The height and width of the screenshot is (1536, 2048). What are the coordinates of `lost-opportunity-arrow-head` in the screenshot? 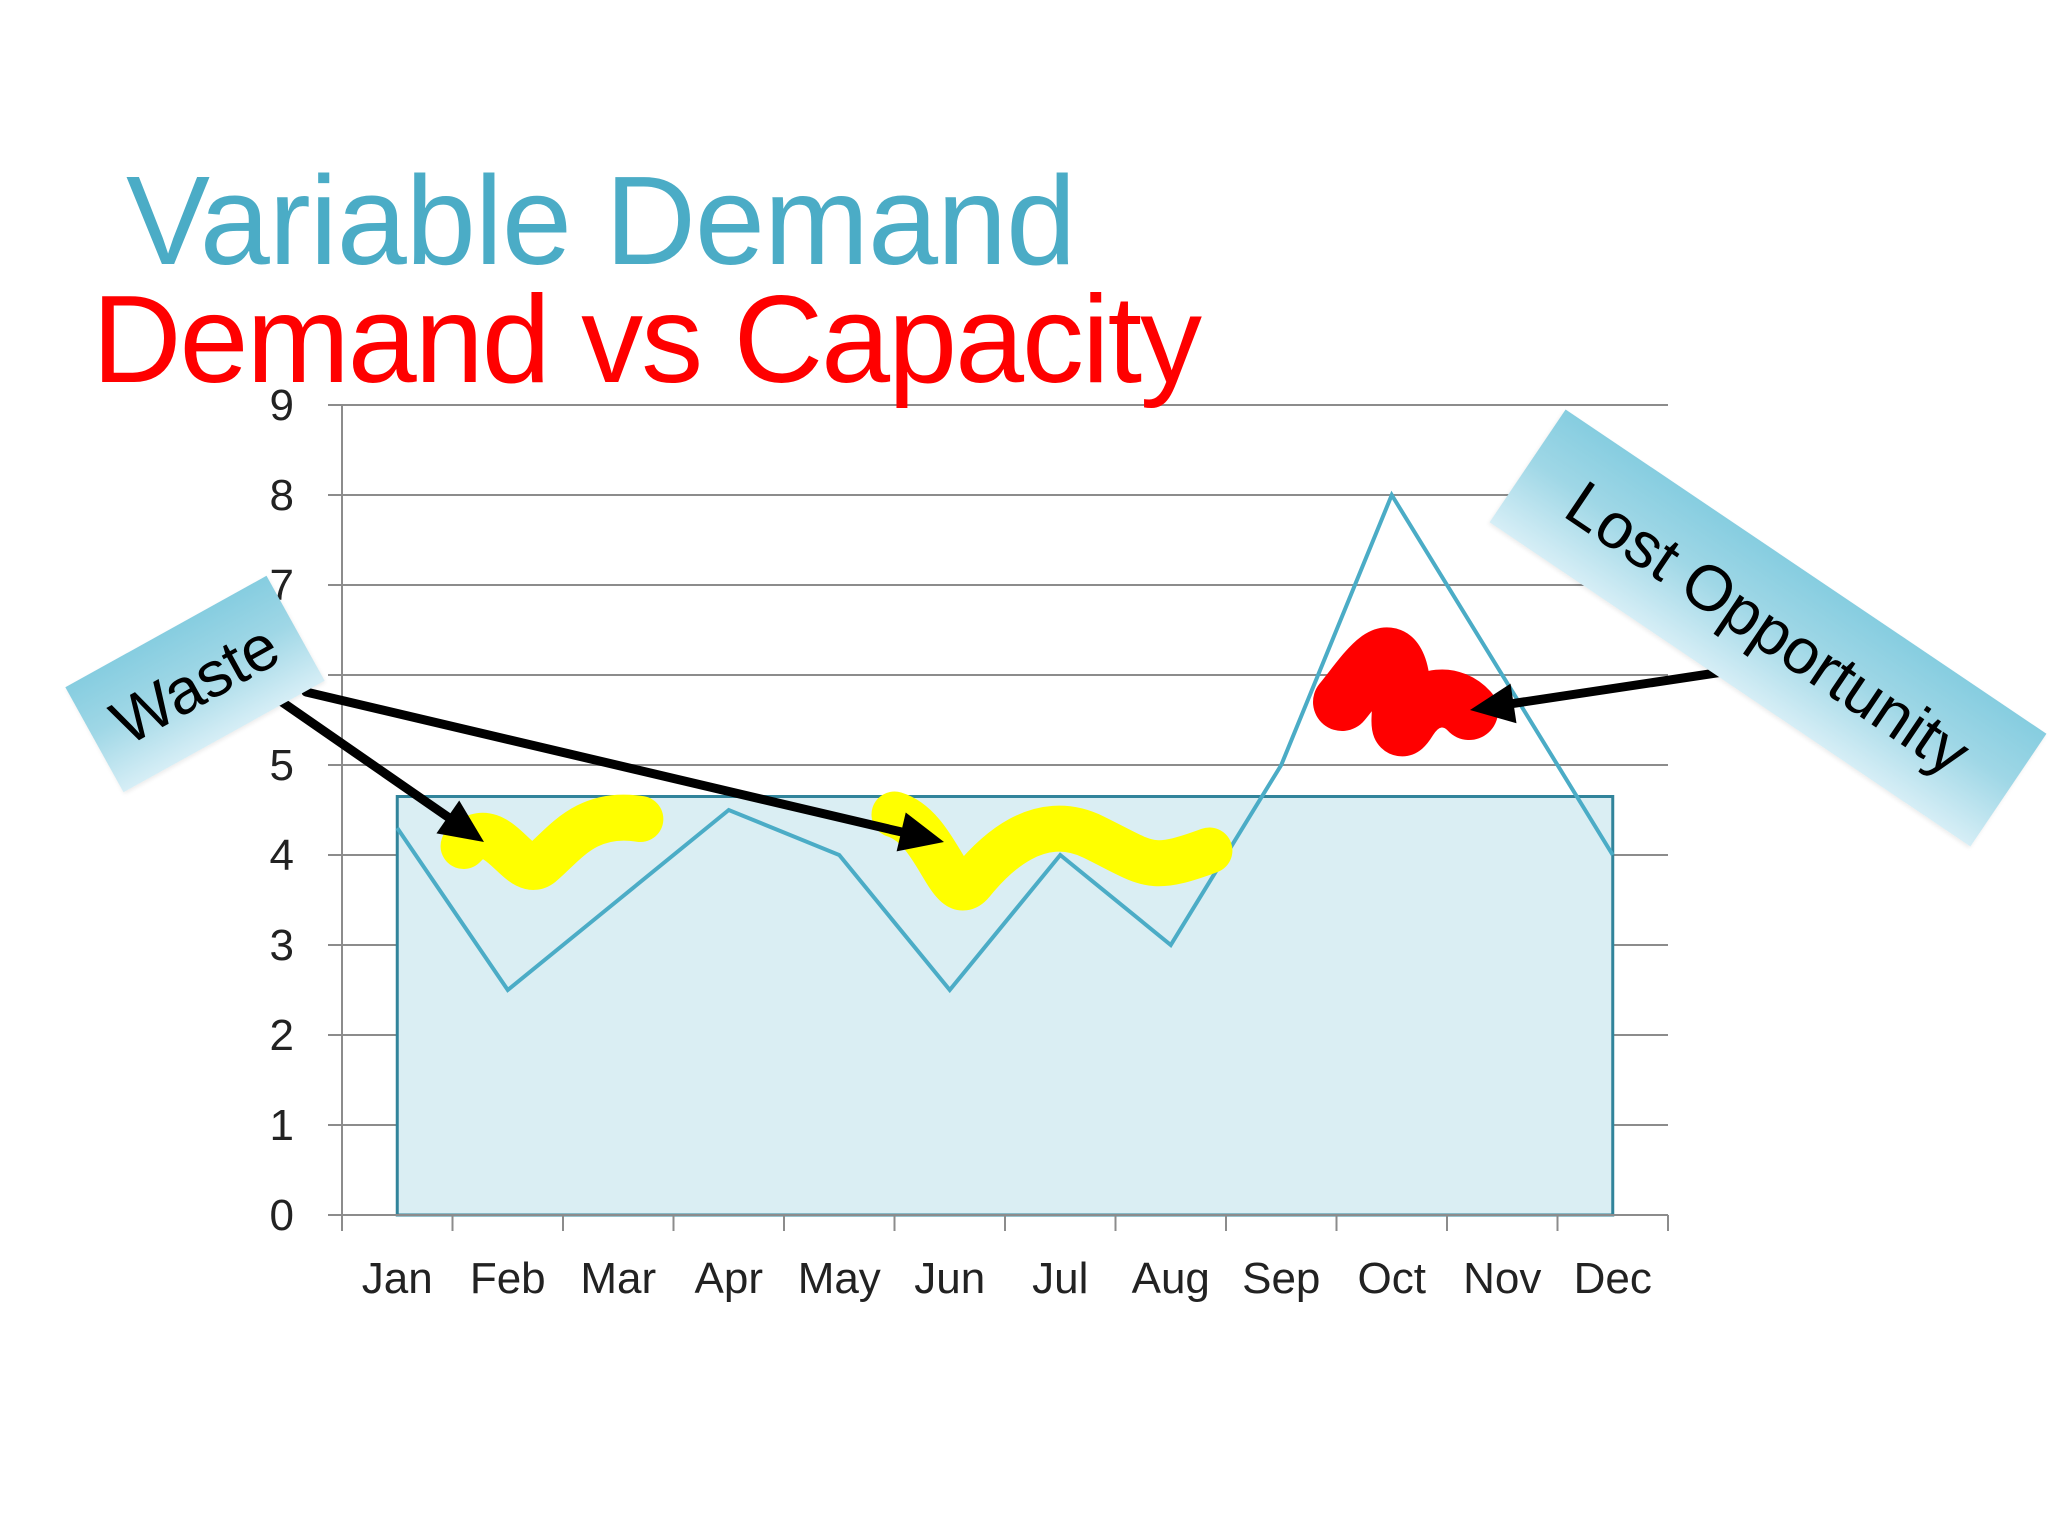 It's located at (1493, 703).